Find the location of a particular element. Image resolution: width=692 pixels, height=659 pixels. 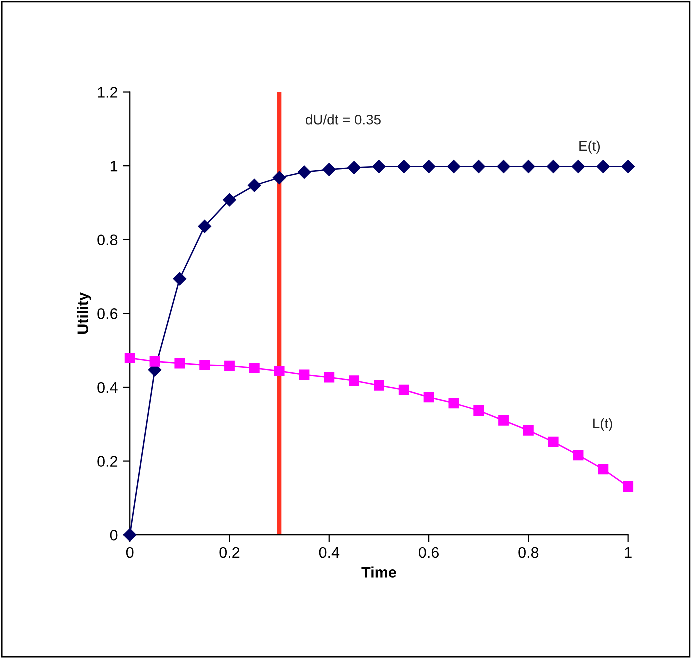

y-axis-title: Utility is located at coordinates (84, 313).